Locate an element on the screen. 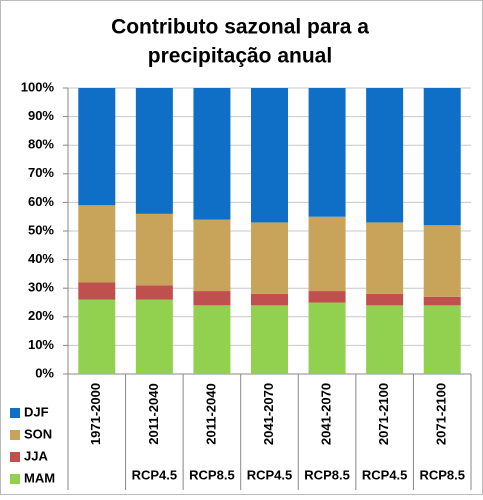 This screenshot has height=500, width=483. chart-title: precipitação anual is located at coordinates (240, 56).